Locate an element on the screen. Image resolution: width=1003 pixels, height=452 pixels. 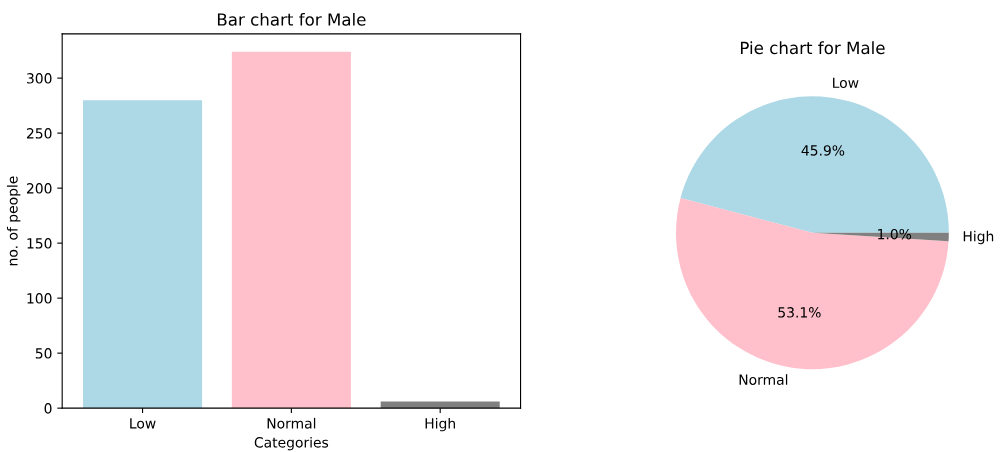
y-tick-label: 250 is located at coordinates (39, 133).